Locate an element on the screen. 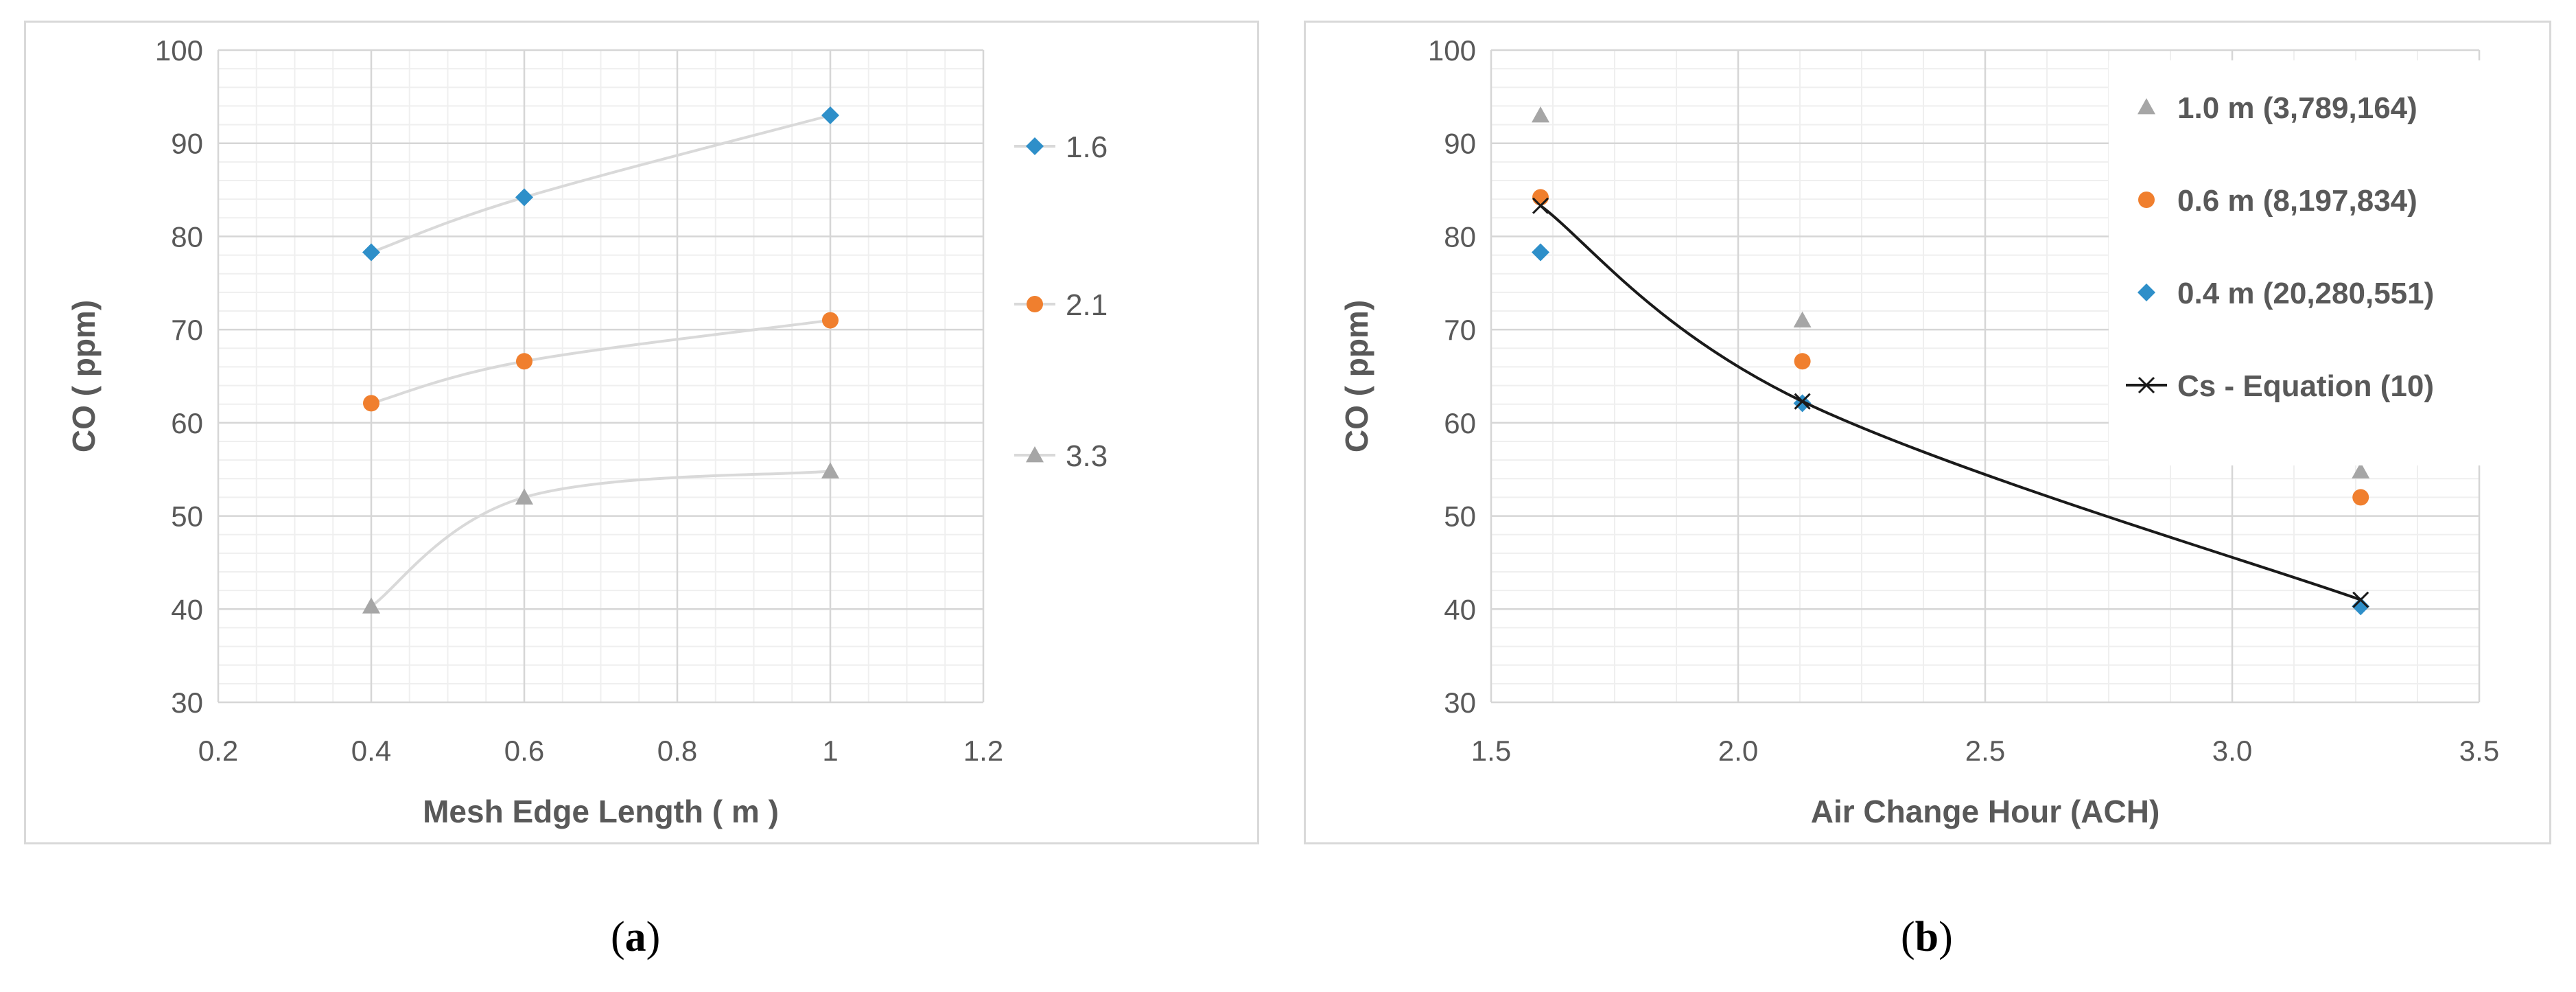  chart-b-legend-label-1: 0.6 m (8,197,834) is located at coordinates (2297, 201).